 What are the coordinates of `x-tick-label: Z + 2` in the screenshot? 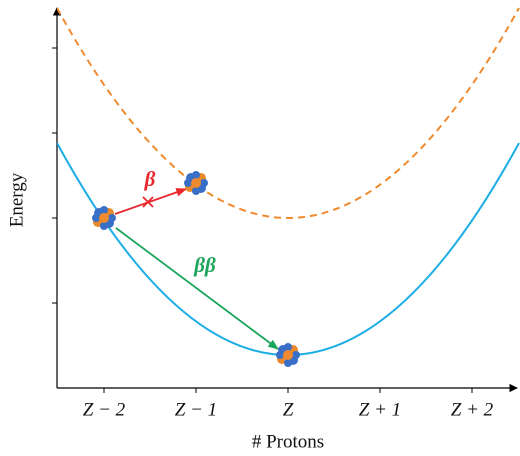 It's located at (472, 409).